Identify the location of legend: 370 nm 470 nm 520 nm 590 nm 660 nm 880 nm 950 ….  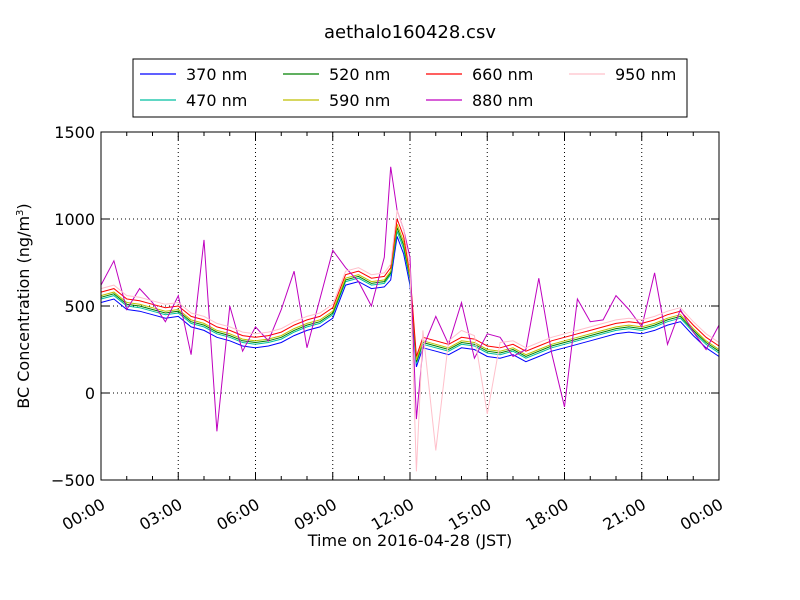
(410, 88).